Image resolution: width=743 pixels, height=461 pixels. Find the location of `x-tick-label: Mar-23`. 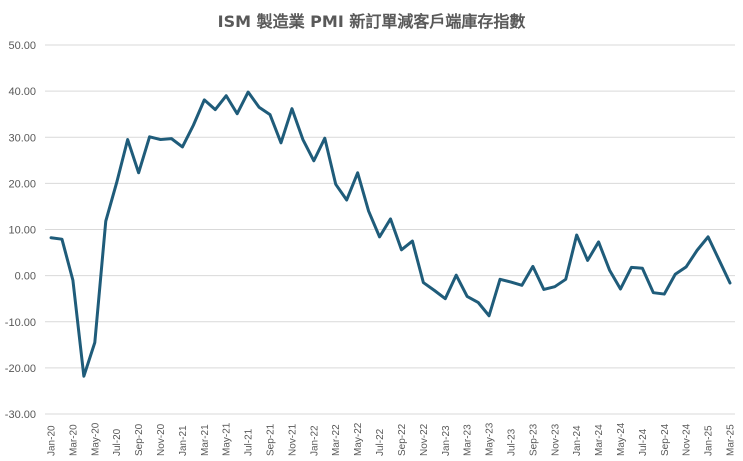

x-tick-label: Mar-23 is located at coordinates (468, 440).